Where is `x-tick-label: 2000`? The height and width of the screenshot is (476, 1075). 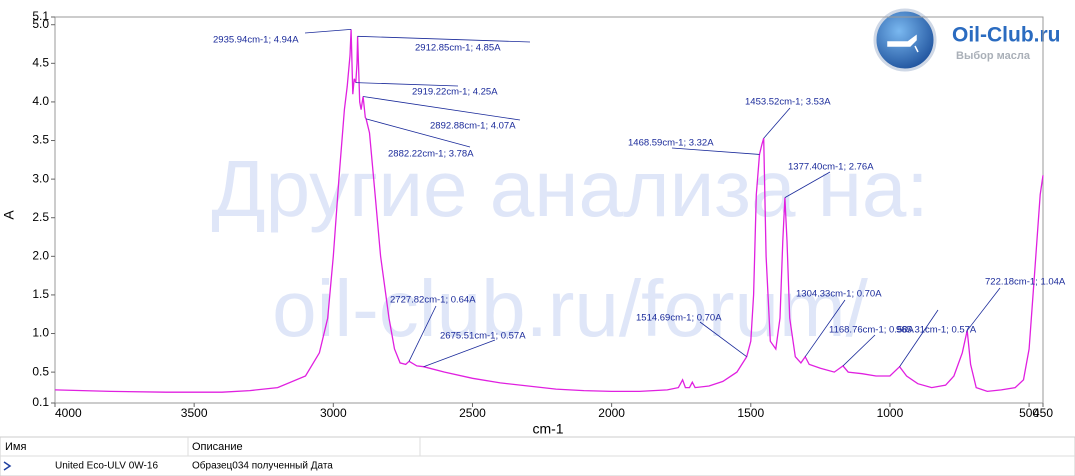 x-tick-label: 2000 is located at coordinates (611, 413).